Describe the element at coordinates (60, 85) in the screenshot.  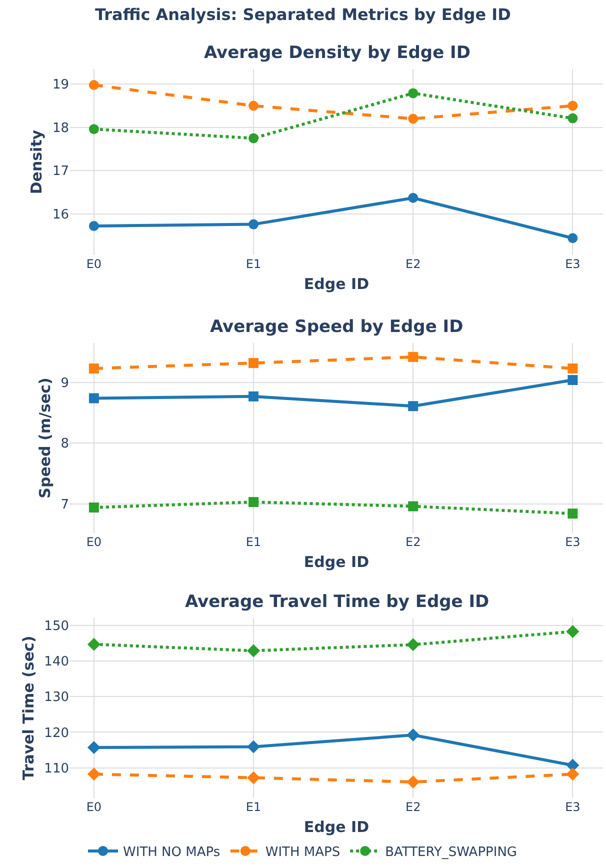
I see `y-tick-label: 19` at that location.